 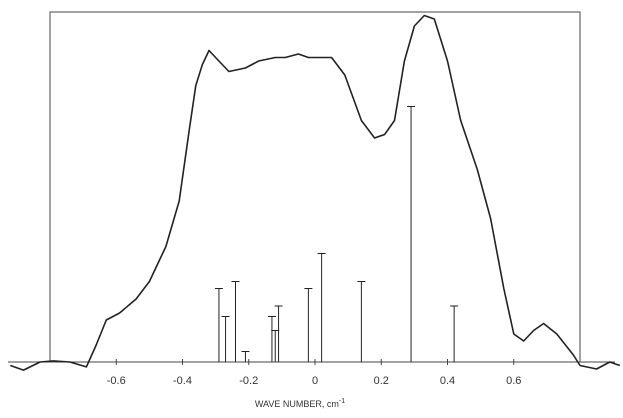 I want to click on x-tick-label: 0.2, so click(x=381, y=381).